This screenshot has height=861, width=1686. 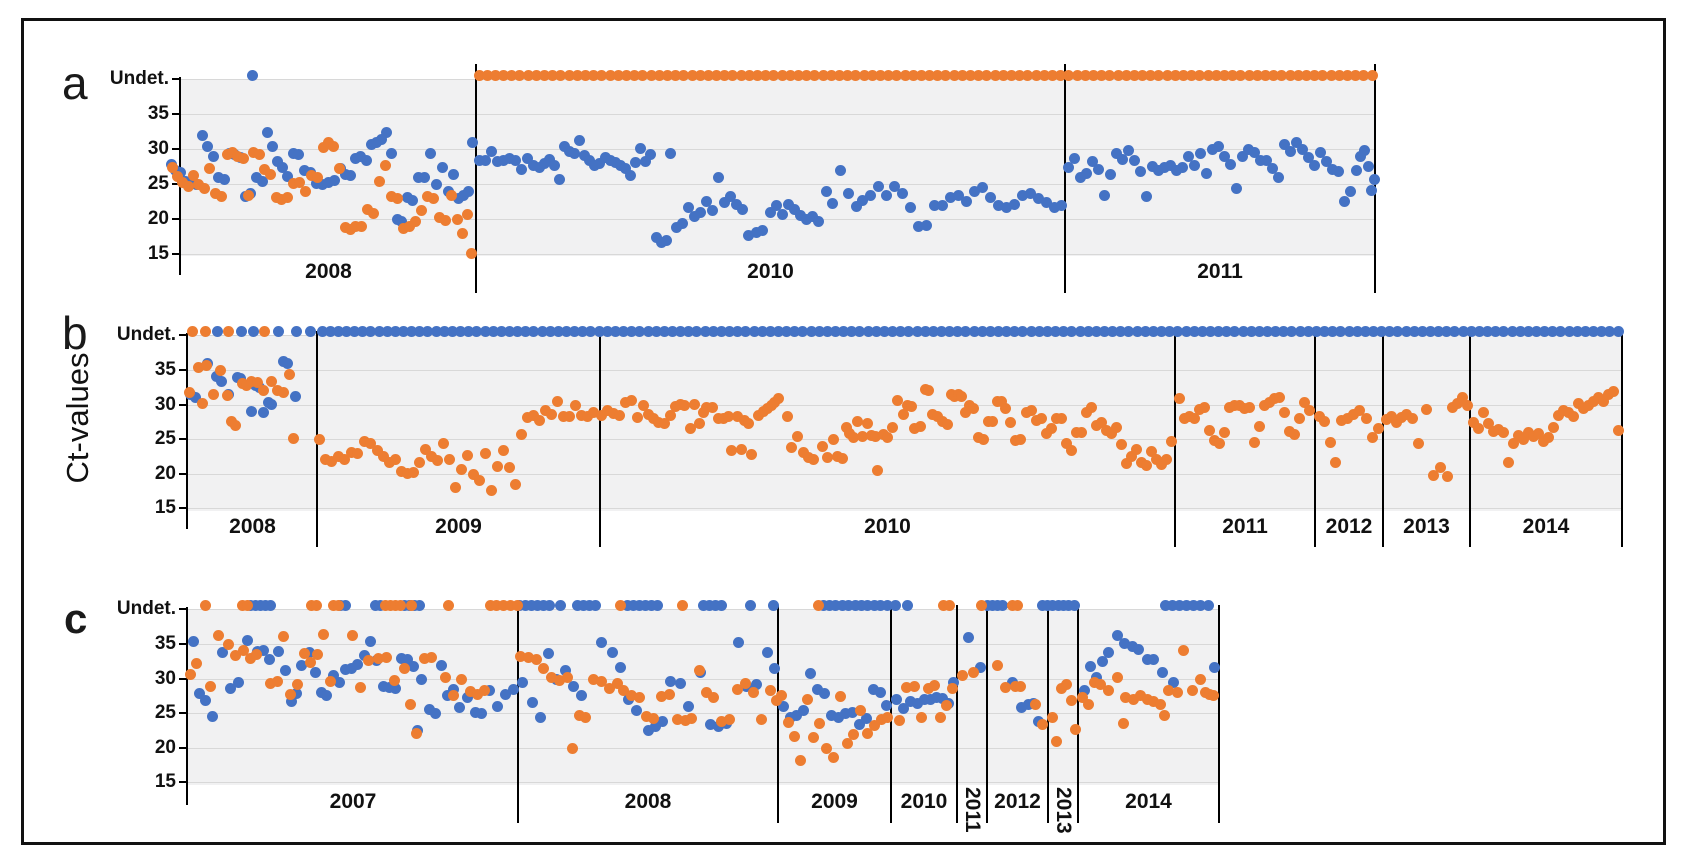 I want to click on year-divider-c, so click(x=1078, y=714).